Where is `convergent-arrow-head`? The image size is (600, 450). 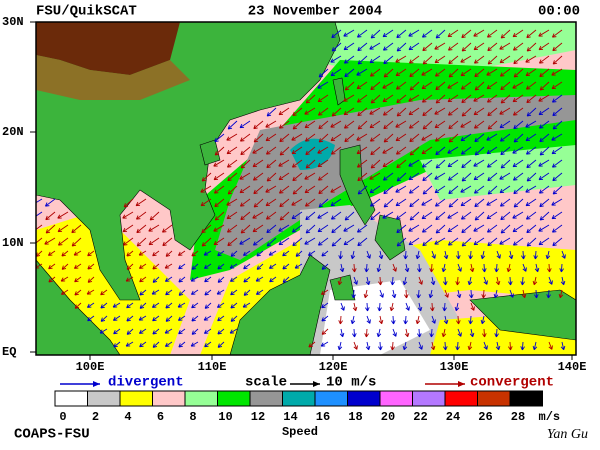 convergent-arrow-head is located at coordinates (461, 384).